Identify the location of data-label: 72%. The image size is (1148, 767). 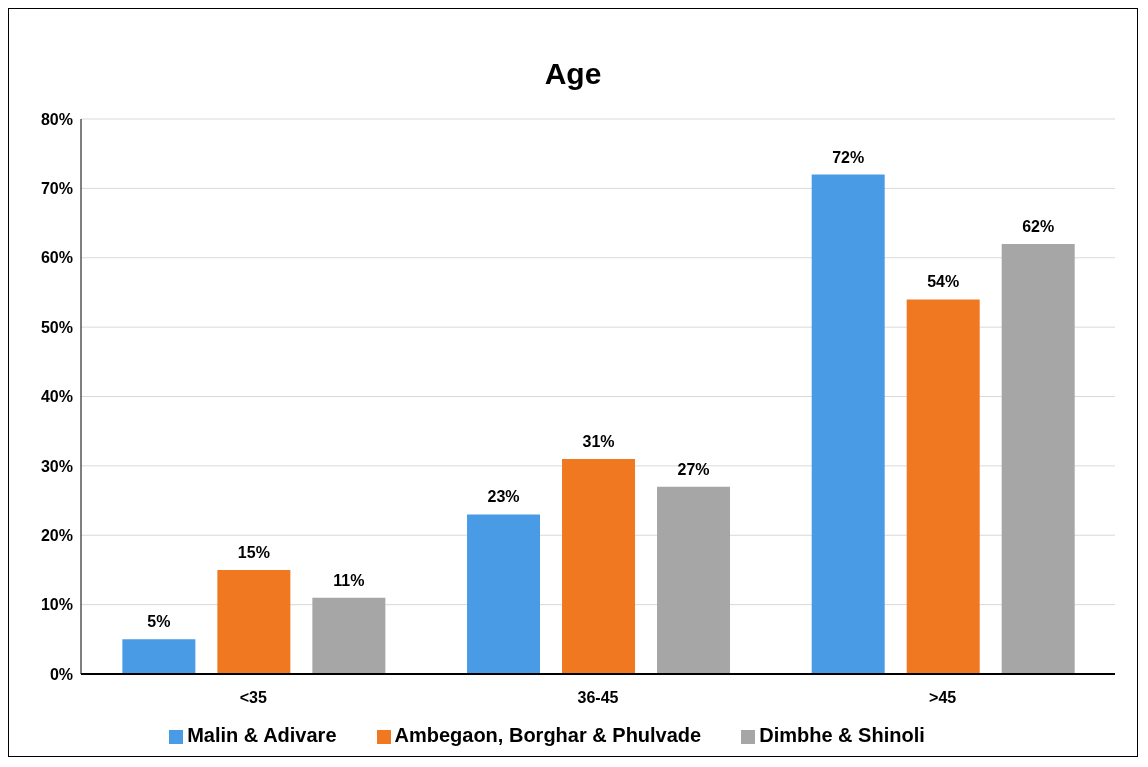
(848, 157).